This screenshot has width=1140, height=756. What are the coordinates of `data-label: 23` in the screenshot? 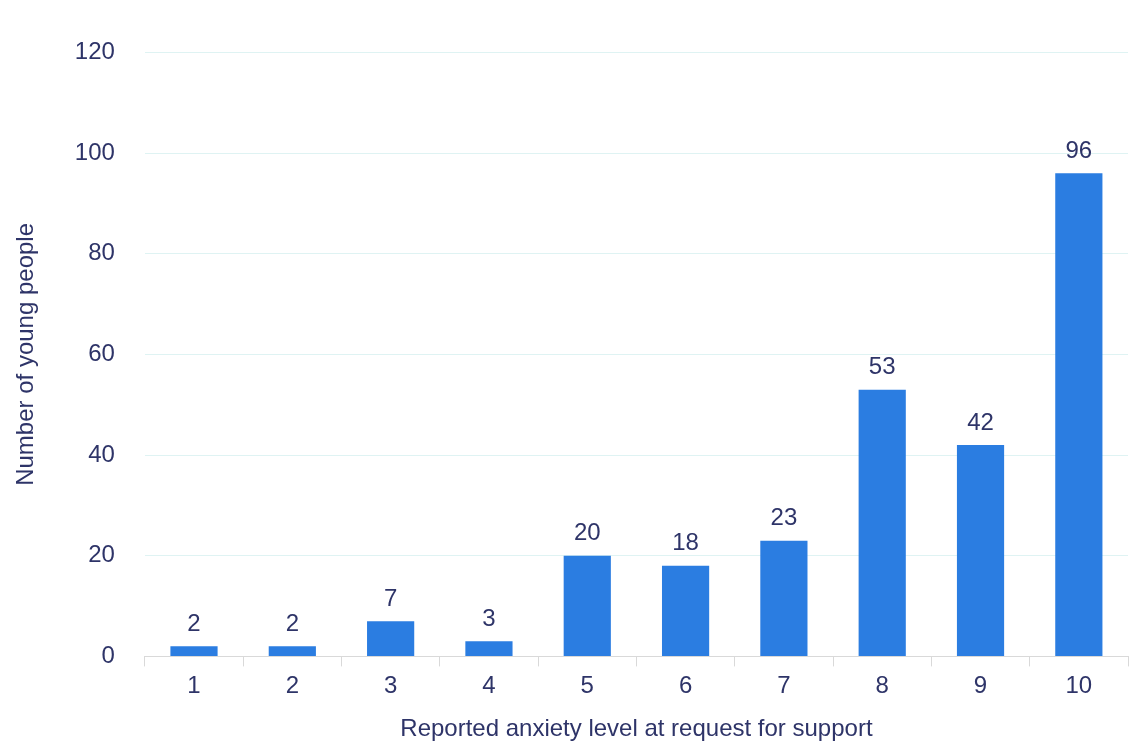 It's located at (784, 517).